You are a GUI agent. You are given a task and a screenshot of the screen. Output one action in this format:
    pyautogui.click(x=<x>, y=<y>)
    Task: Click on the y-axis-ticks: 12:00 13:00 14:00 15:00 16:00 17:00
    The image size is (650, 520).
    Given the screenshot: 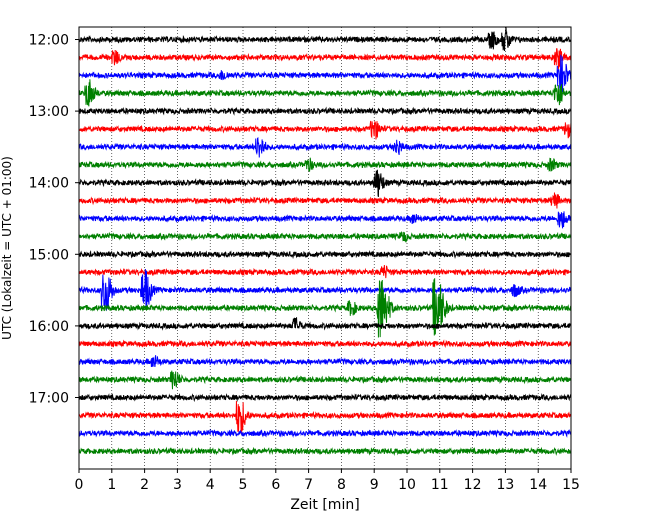 What is the action you would take?
    pyautogui.click(x=54, y=220)
    